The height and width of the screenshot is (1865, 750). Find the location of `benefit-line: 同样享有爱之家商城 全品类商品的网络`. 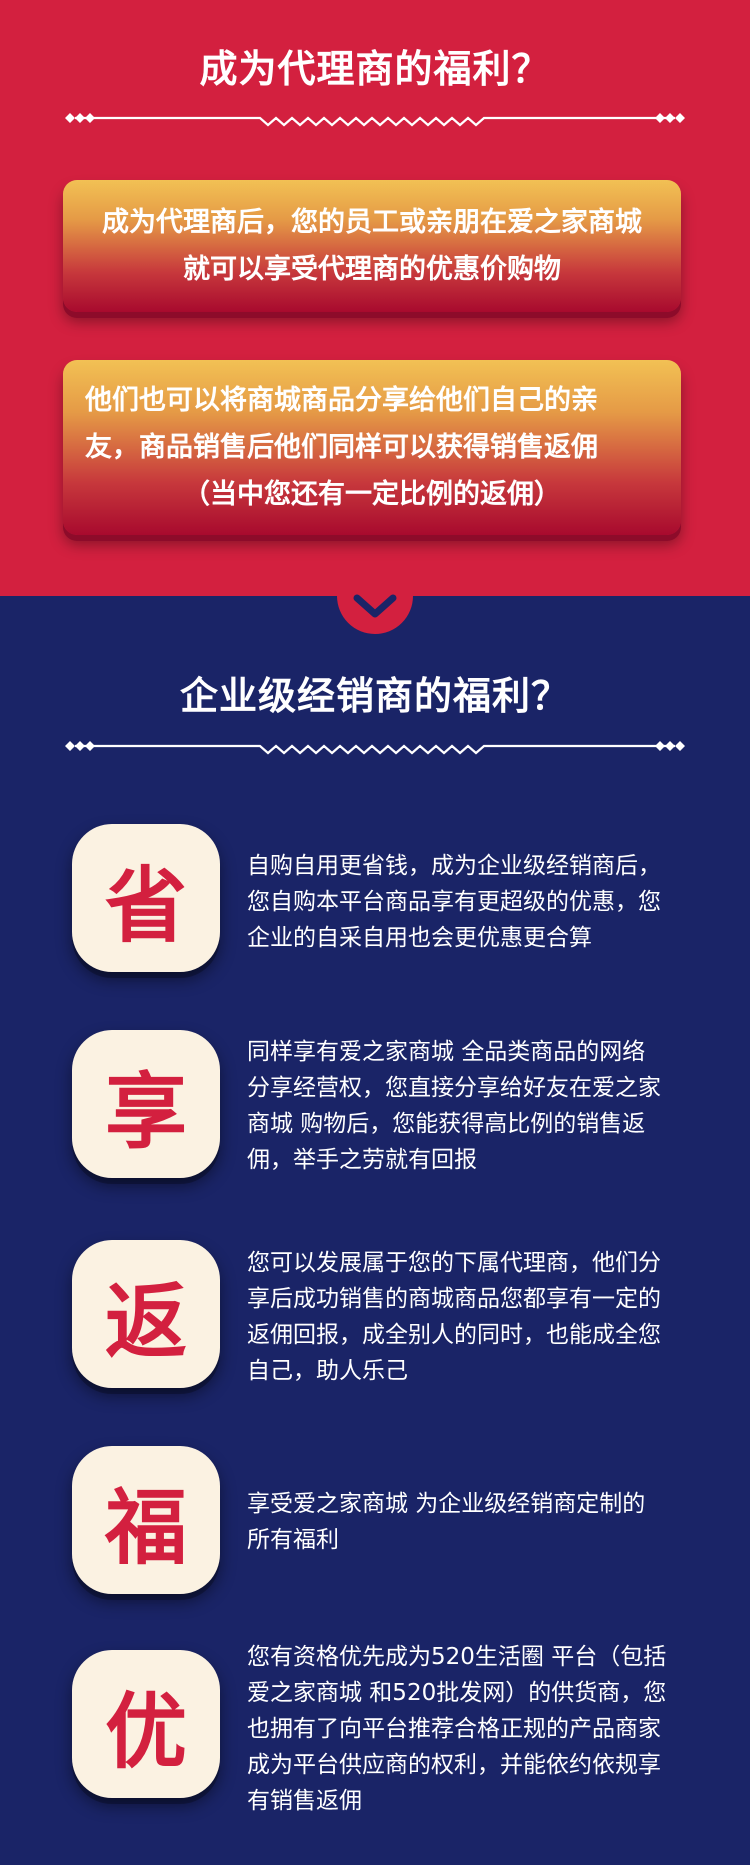

benefit-line: 同样享有爱之家商城 全品类商品的网络 is located at coordinates (446, 1052).